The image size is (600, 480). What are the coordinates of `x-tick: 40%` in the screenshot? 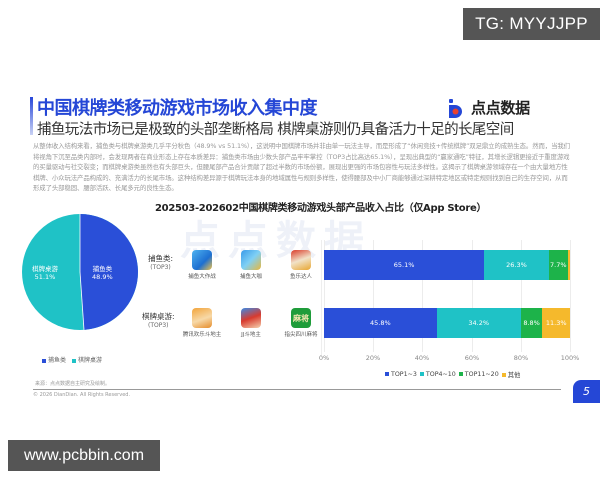 It's located at (422, 358).